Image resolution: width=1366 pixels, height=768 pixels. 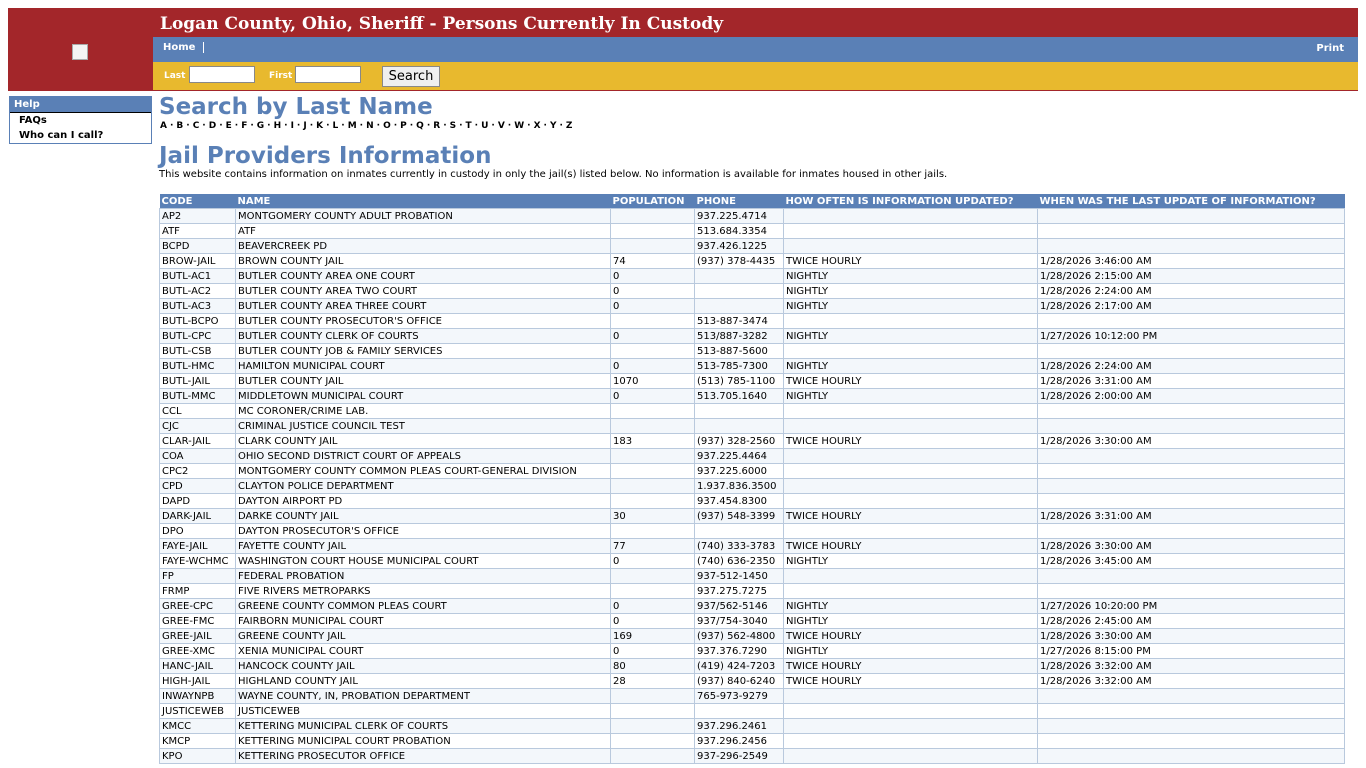 What do you see at coordinates (328, 74) in the screenshot?
I see `first-input` at bounding box center [328, 74].